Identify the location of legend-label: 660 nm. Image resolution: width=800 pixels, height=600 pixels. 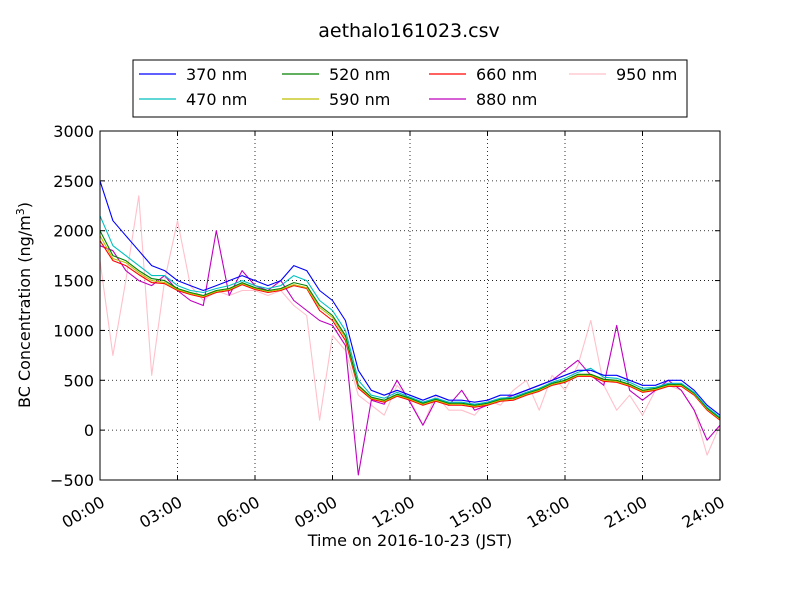
(506, 74).